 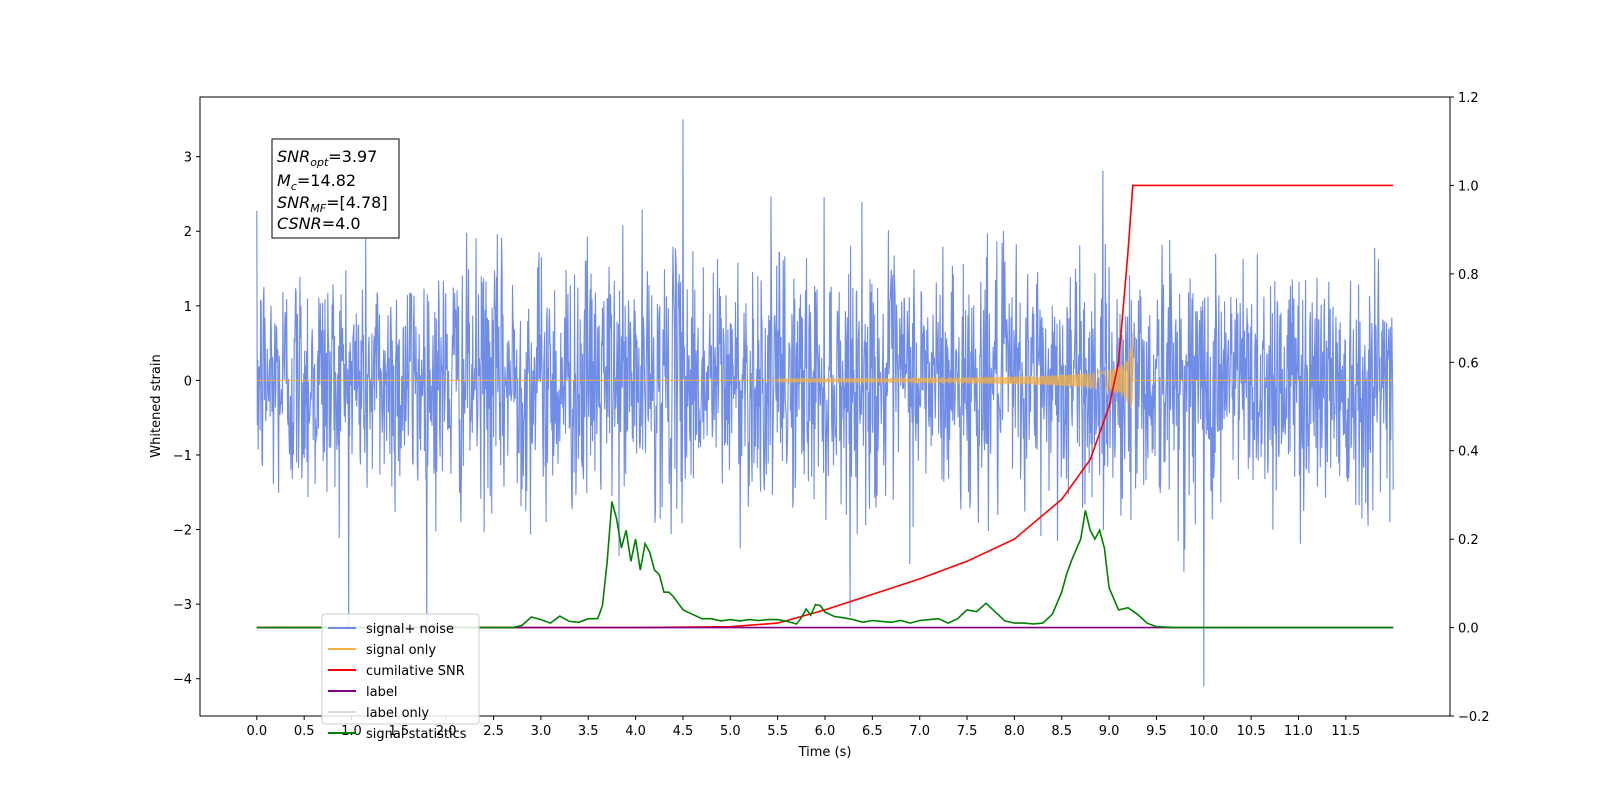 What do you see at coordinates (416, 734) in the screenshot?
I see `legend-label: signal statistics` at bounding box center [416, 734].